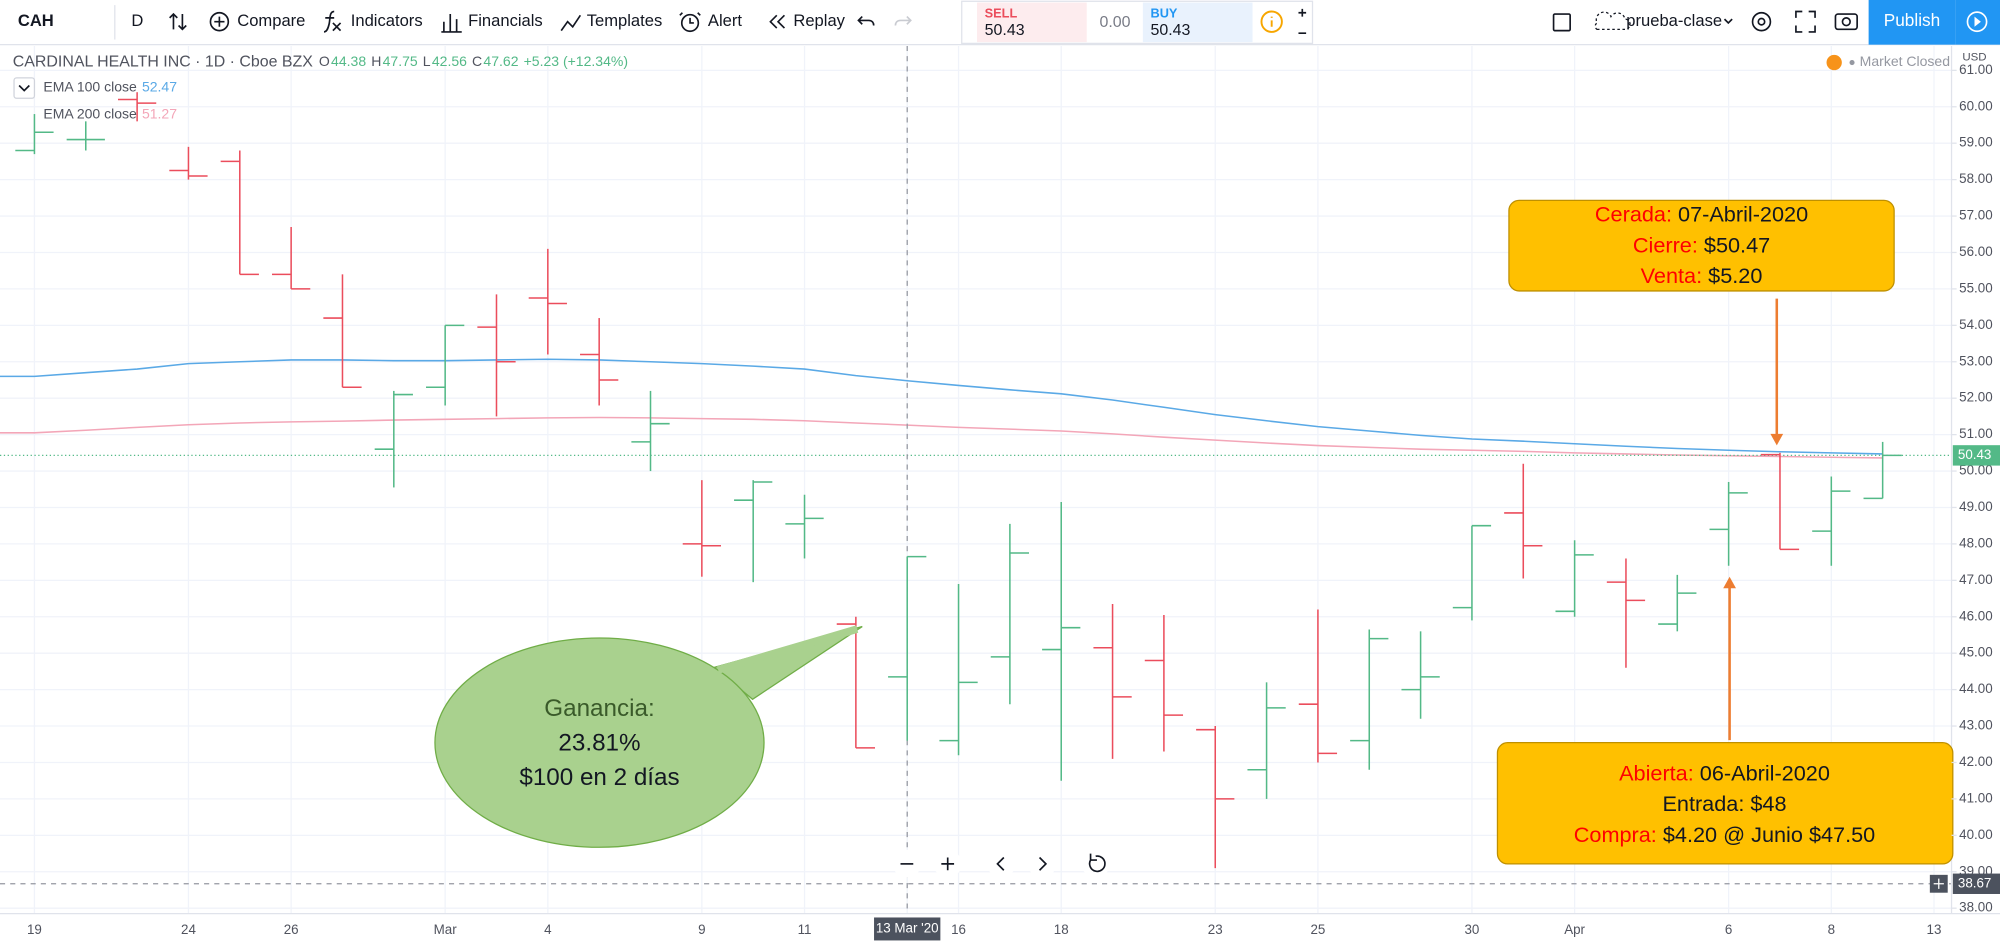 The width and height of the screenshot is (2000, 948). I want to click on x-tick-label: Apr, so click(1574, 929).